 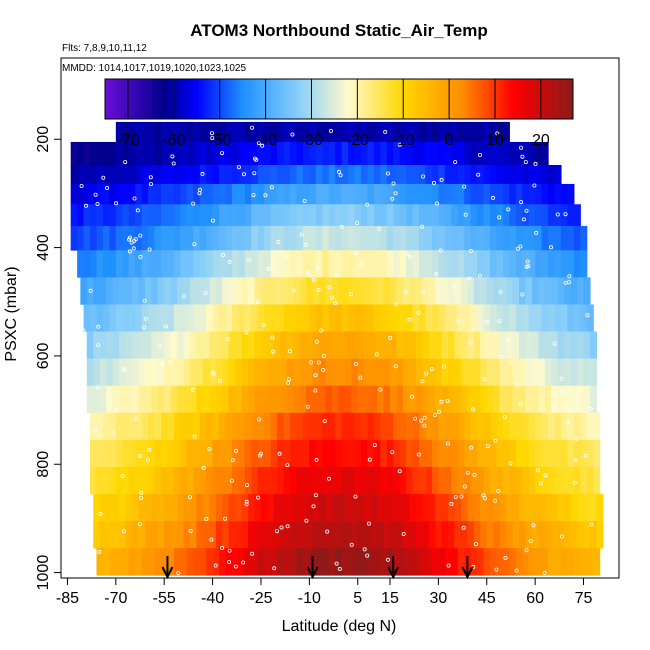 I want to click on x-tick-label: 60, so click(x=535, y=598).